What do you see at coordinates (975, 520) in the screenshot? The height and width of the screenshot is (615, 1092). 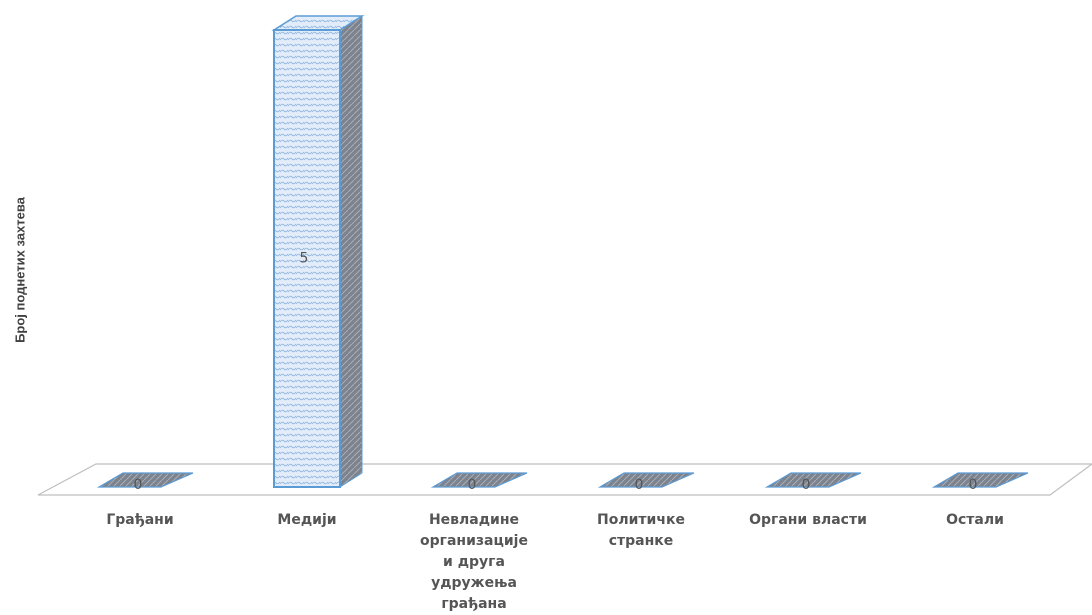 I see `x-tick-label: Остали` at bounding box center [975, 520].